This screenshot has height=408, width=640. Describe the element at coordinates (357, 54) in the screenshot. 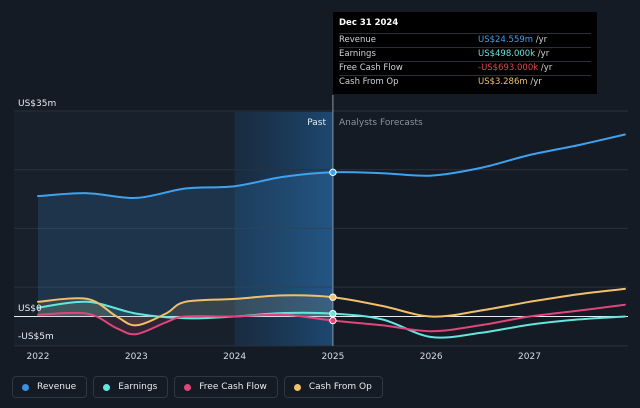

I see `tooltip-label: Earnings` at that location.